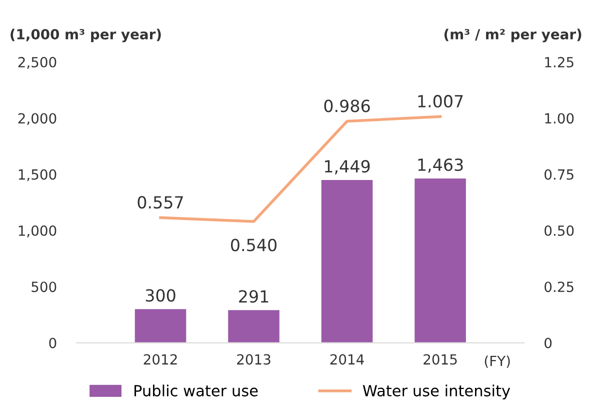  What do you see at coordinates (37, 62) in the screenshot?
I see `y-tick-label: 2,500` at bounding box center [37, 62].